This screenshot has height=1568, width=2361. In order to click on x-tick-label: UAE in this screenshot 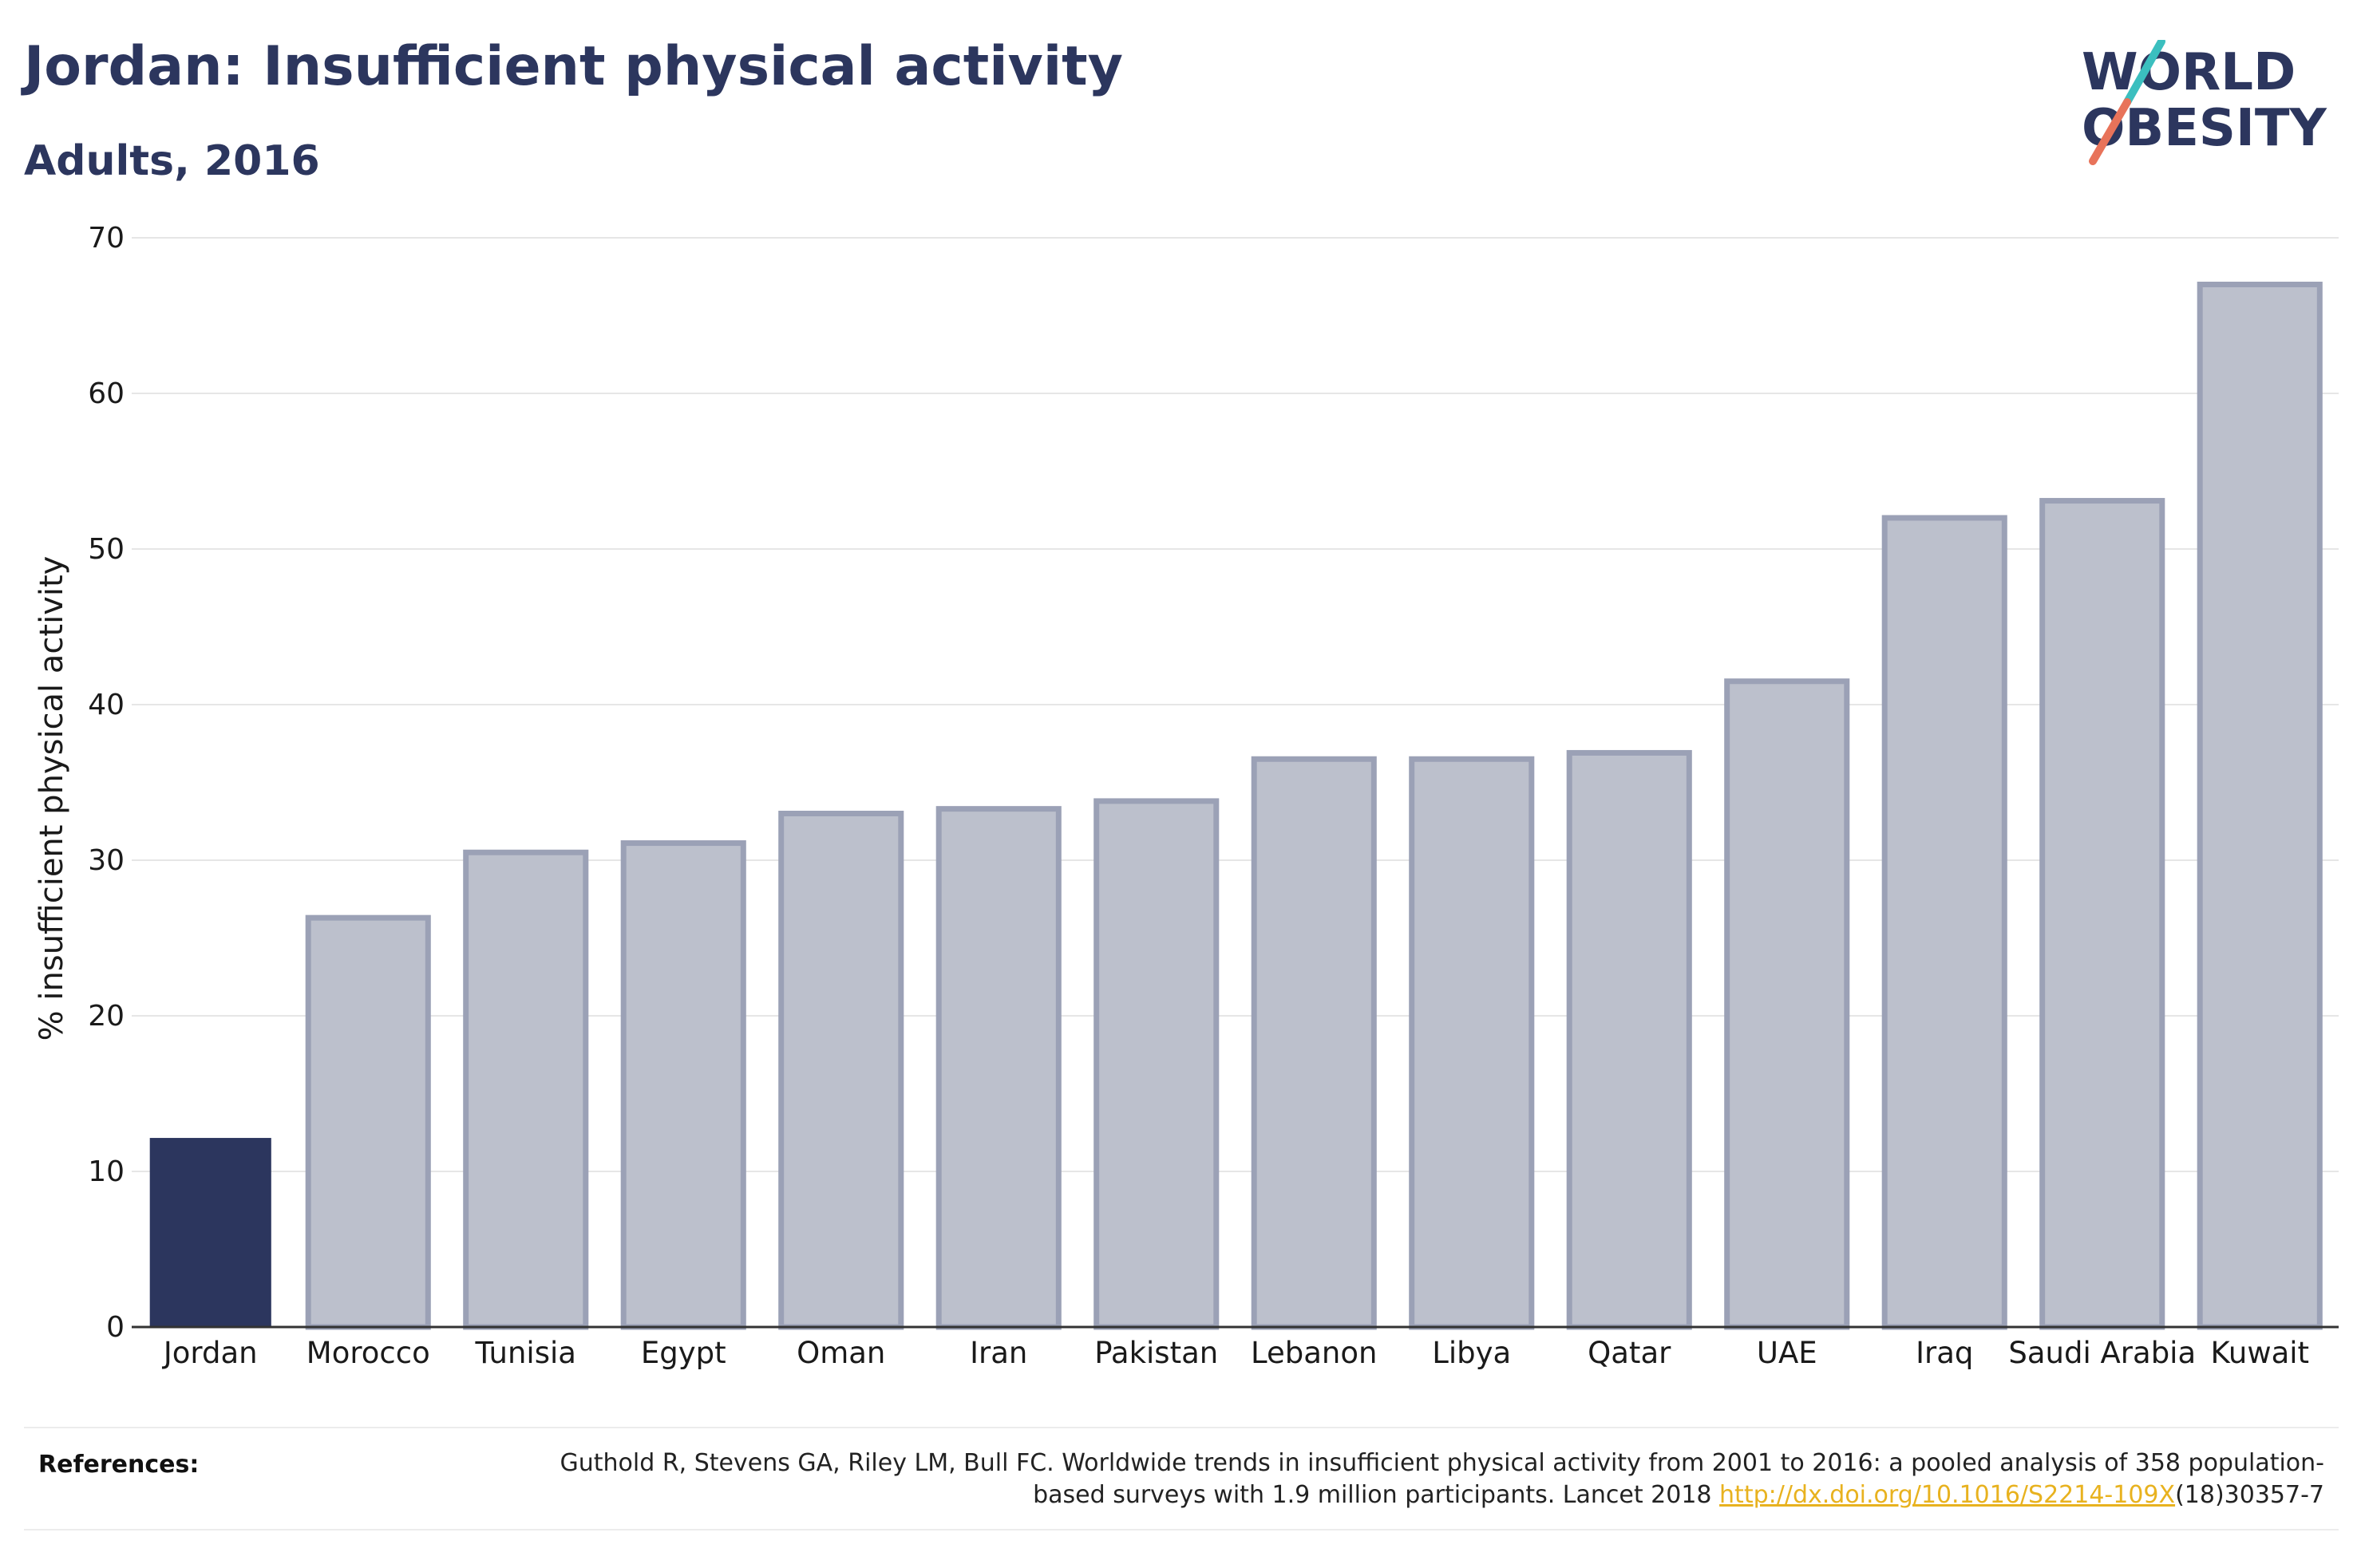, I will do `click(1787, 1353)`.